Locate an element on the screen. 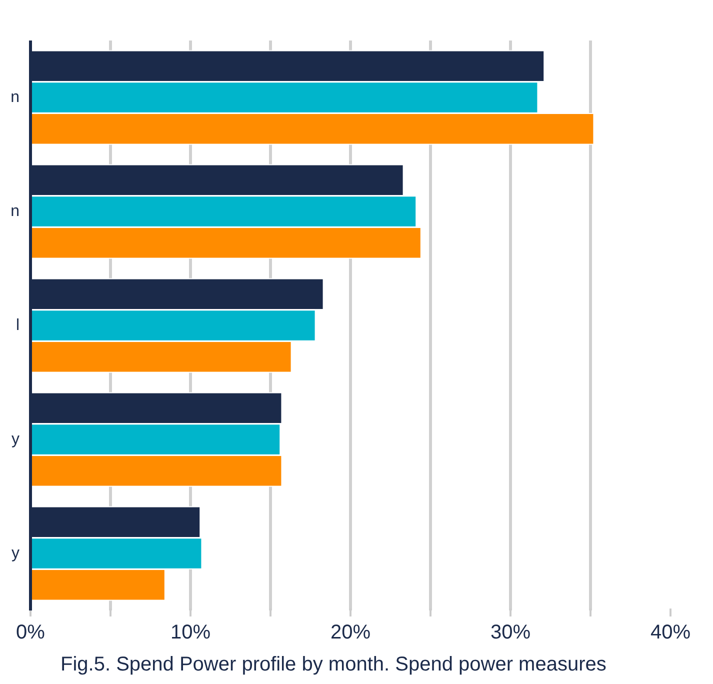 The width and height of the screenshot is (713, 684). y-tick-label: l is located at coordinates (18, 325).